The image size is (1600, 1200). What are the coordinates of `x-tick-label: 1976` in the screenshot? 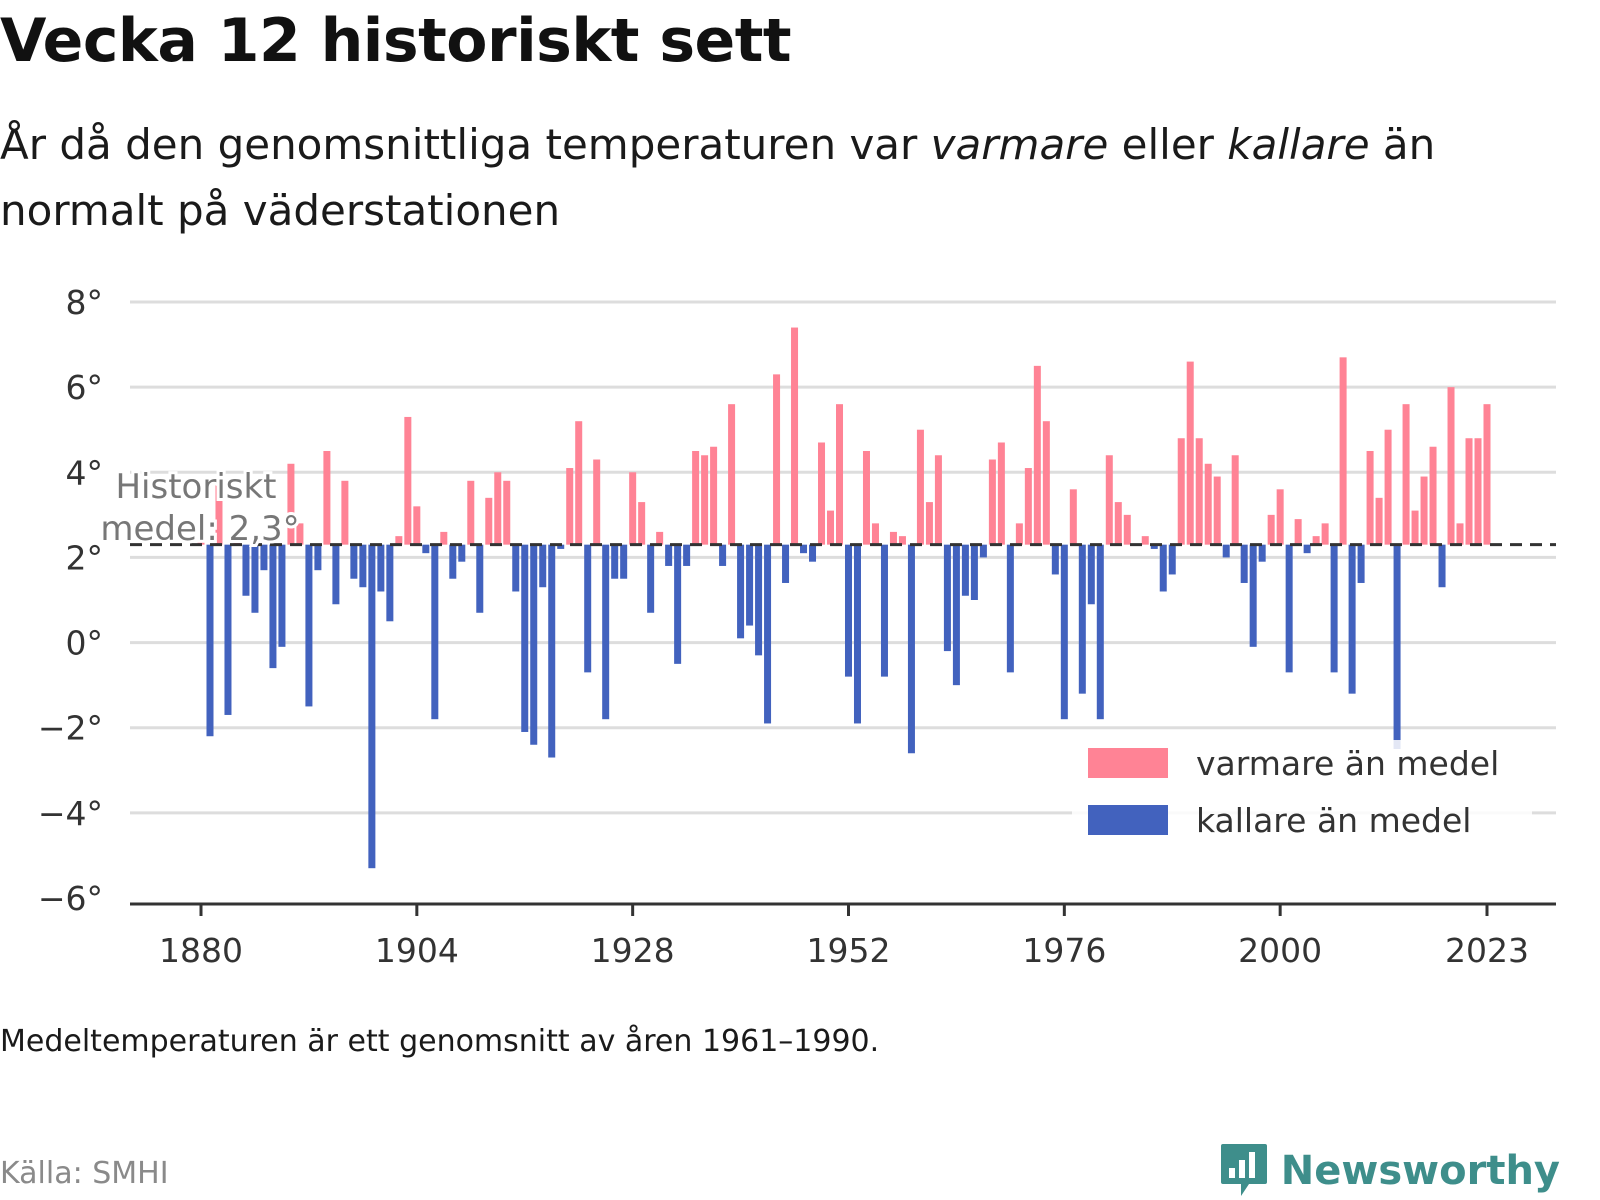 It's located at (1064, 950).